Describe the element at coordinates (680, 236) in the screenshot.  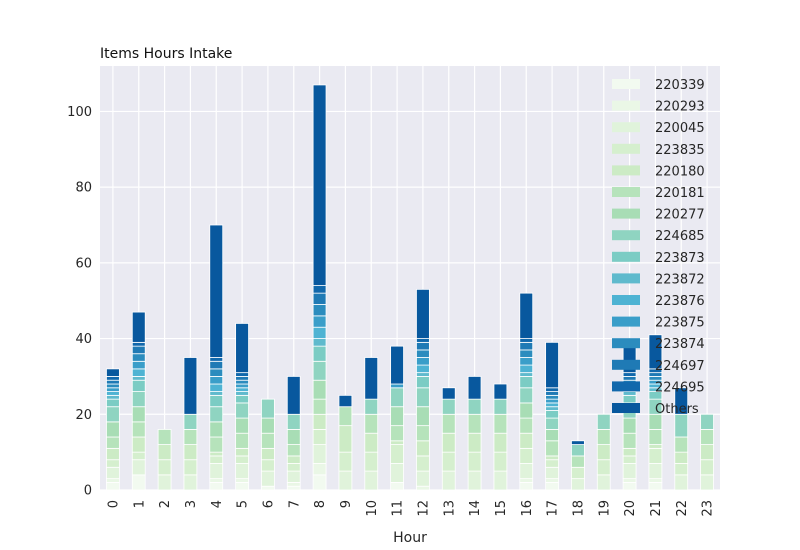
I see `legend-label: 224685` at that location.